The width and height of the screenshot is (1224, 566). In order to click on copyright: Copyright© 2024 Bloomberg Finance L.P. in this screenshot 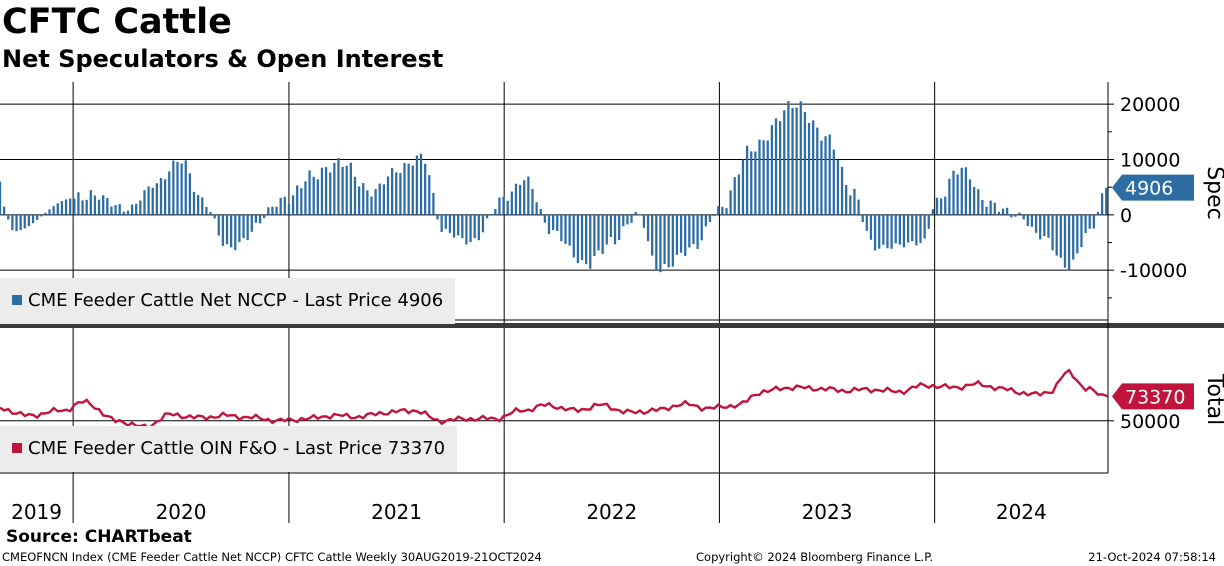, I will do `click(814, 557)`.